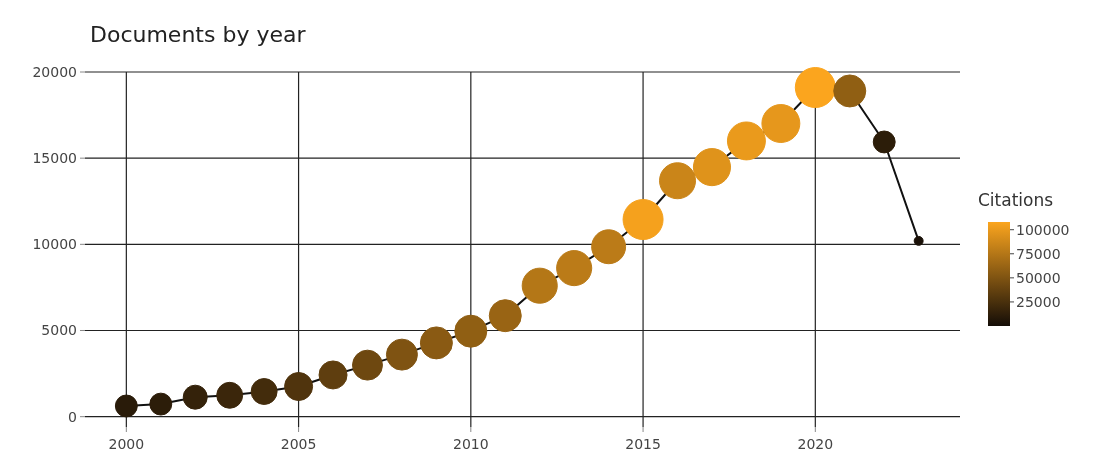 The height and width of the screenshot is (465, 1118). Describe the element at coordinates (54, 72) in the screenshot. I see `y-tick-label: 20000` at that location.